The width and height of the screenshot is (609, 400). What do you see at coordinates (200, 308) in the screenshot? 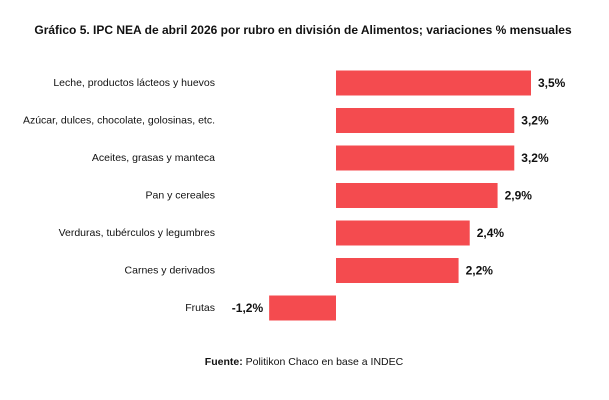
I see `category-label: Frutas` at bounding box center [200, 308].